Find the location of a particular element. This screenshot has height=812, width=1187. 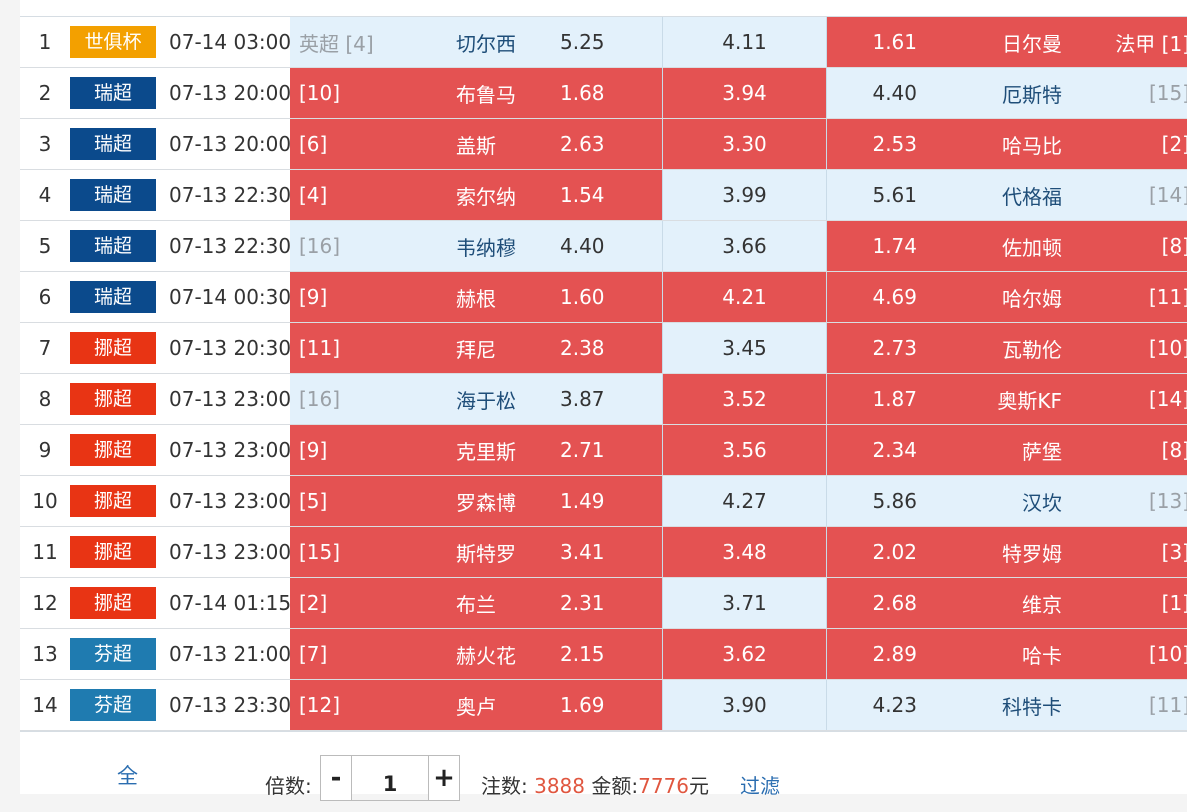

match-number: 5 is located at coordinates (45, 246).